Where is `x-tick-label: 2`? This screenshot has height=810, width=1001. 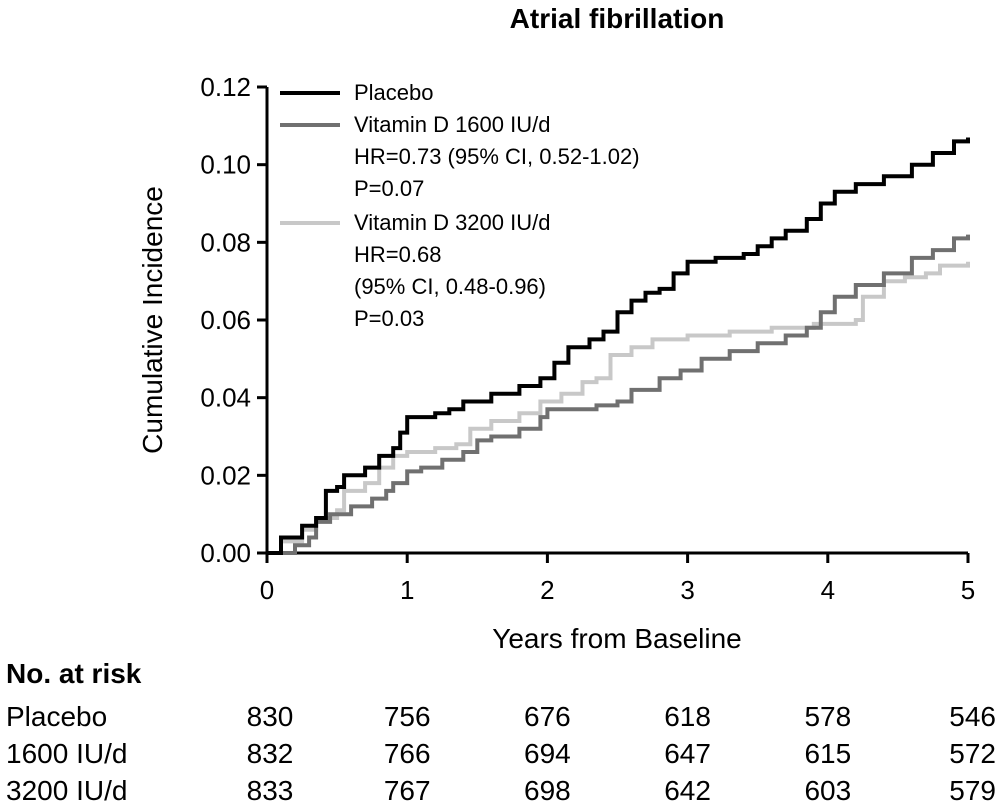
x-tick-label: 2 is located at coordinates (547, 590).